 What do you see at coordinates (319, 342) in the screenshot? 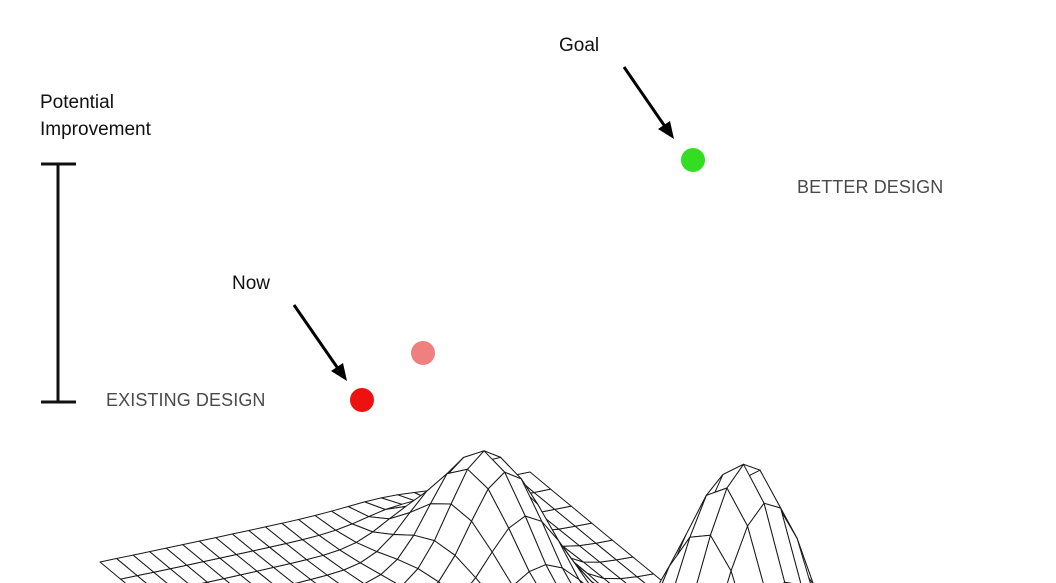
I see `now-arrow-icon` at bounding box center [319, 342].